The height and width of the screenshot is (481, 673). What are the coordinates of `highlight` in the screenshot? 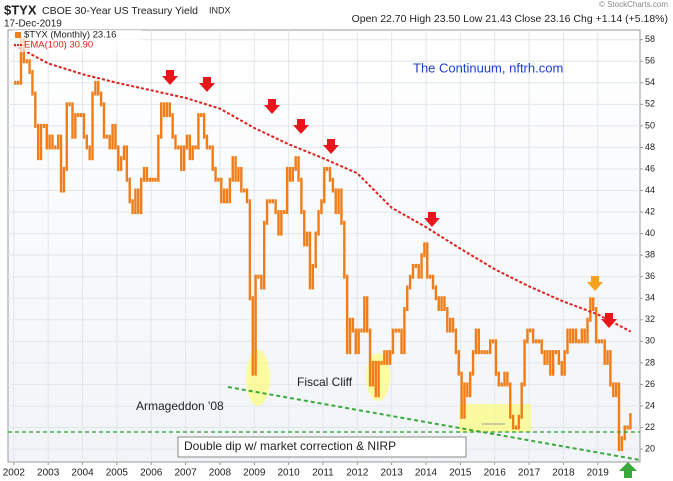 It's located at (258, 378).